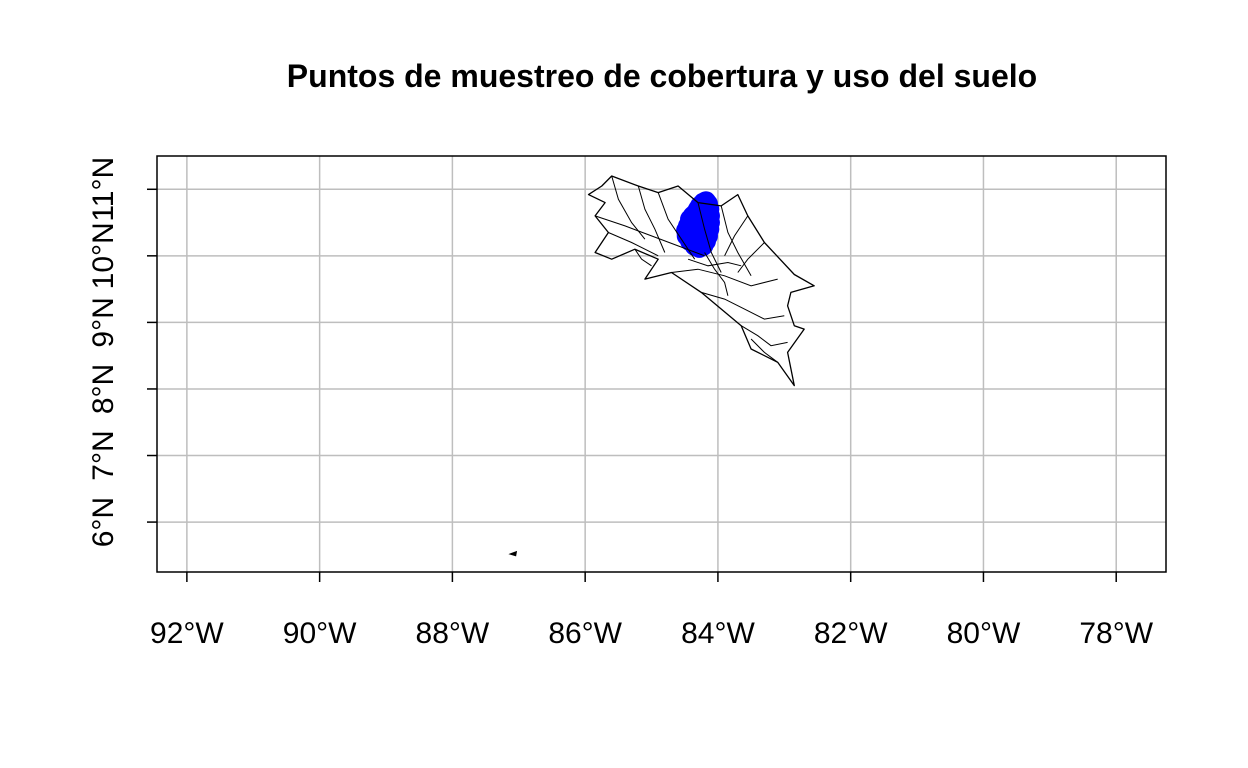  What do you see at coordinates (103, 389) in the screenshot?
I see `y-tick-label: 8°N` at bounding box center [103, 389].